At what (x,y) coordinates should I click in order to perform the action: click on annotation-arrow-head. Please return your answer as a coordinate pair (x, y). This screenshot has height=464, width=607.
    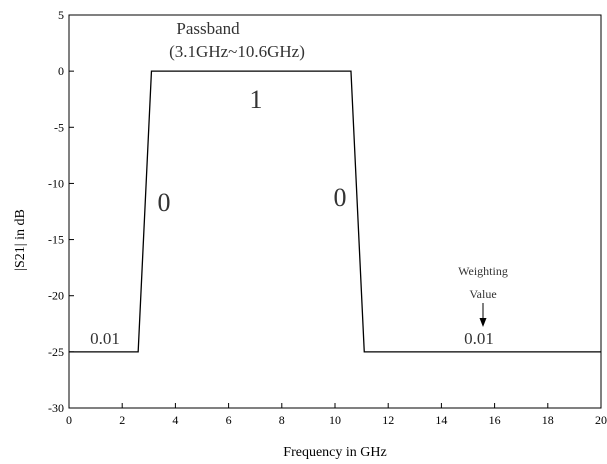
    Looking at the image, I should click on (483, 322).